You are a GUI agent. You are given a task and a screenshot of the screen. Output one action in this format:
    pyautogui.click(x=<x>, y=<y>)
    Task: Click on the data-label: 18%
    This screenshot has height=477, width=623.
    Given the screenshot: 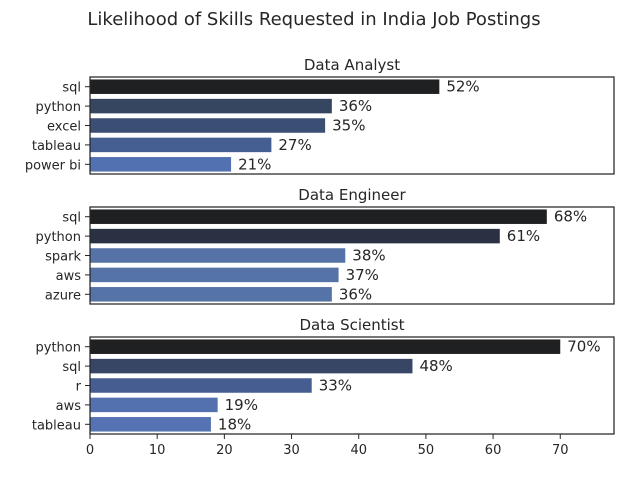 What is the action you would take?
    pyautogui.click(x=234, y=424)
    